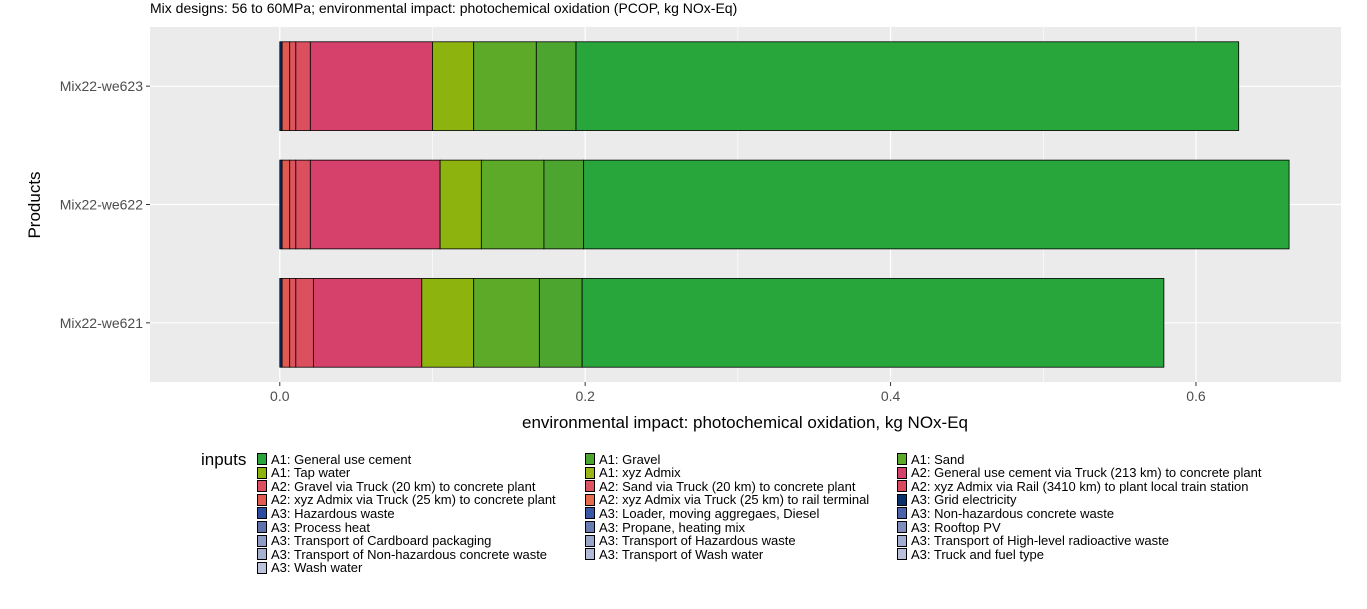  I want to click on legend-item: A3: Non-hazardous concrete waste, so click(1006, 513).